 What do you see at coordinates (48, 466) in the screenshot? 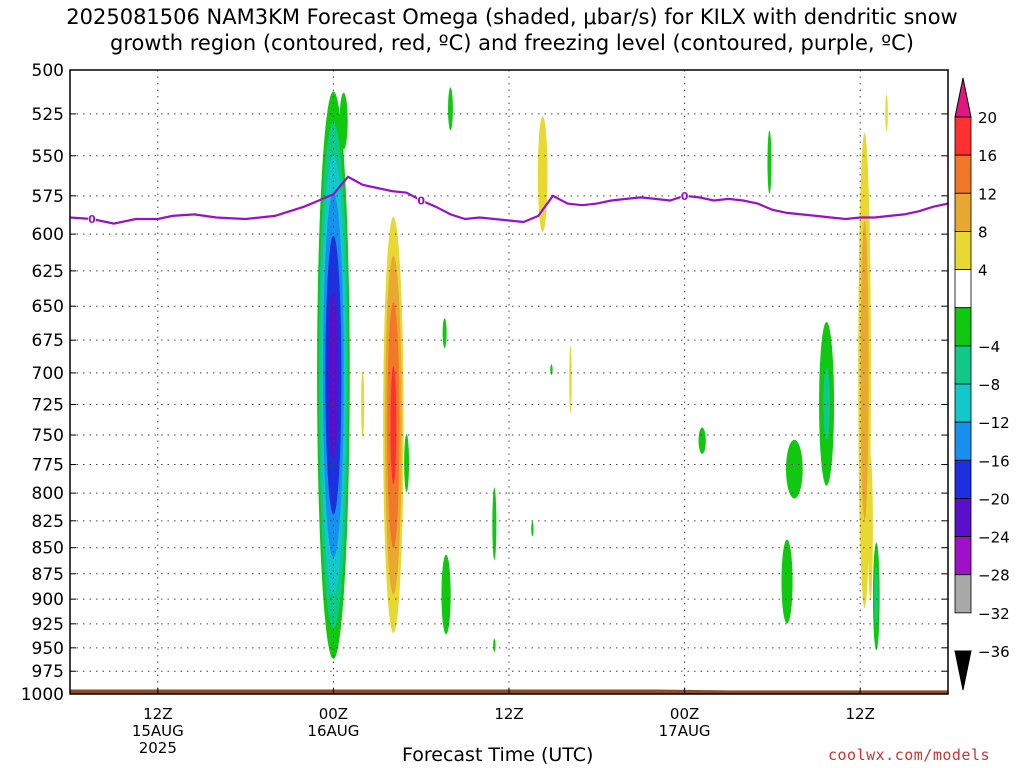
I see `y-tick-label-775: 775` at bounding box center [48, 466].